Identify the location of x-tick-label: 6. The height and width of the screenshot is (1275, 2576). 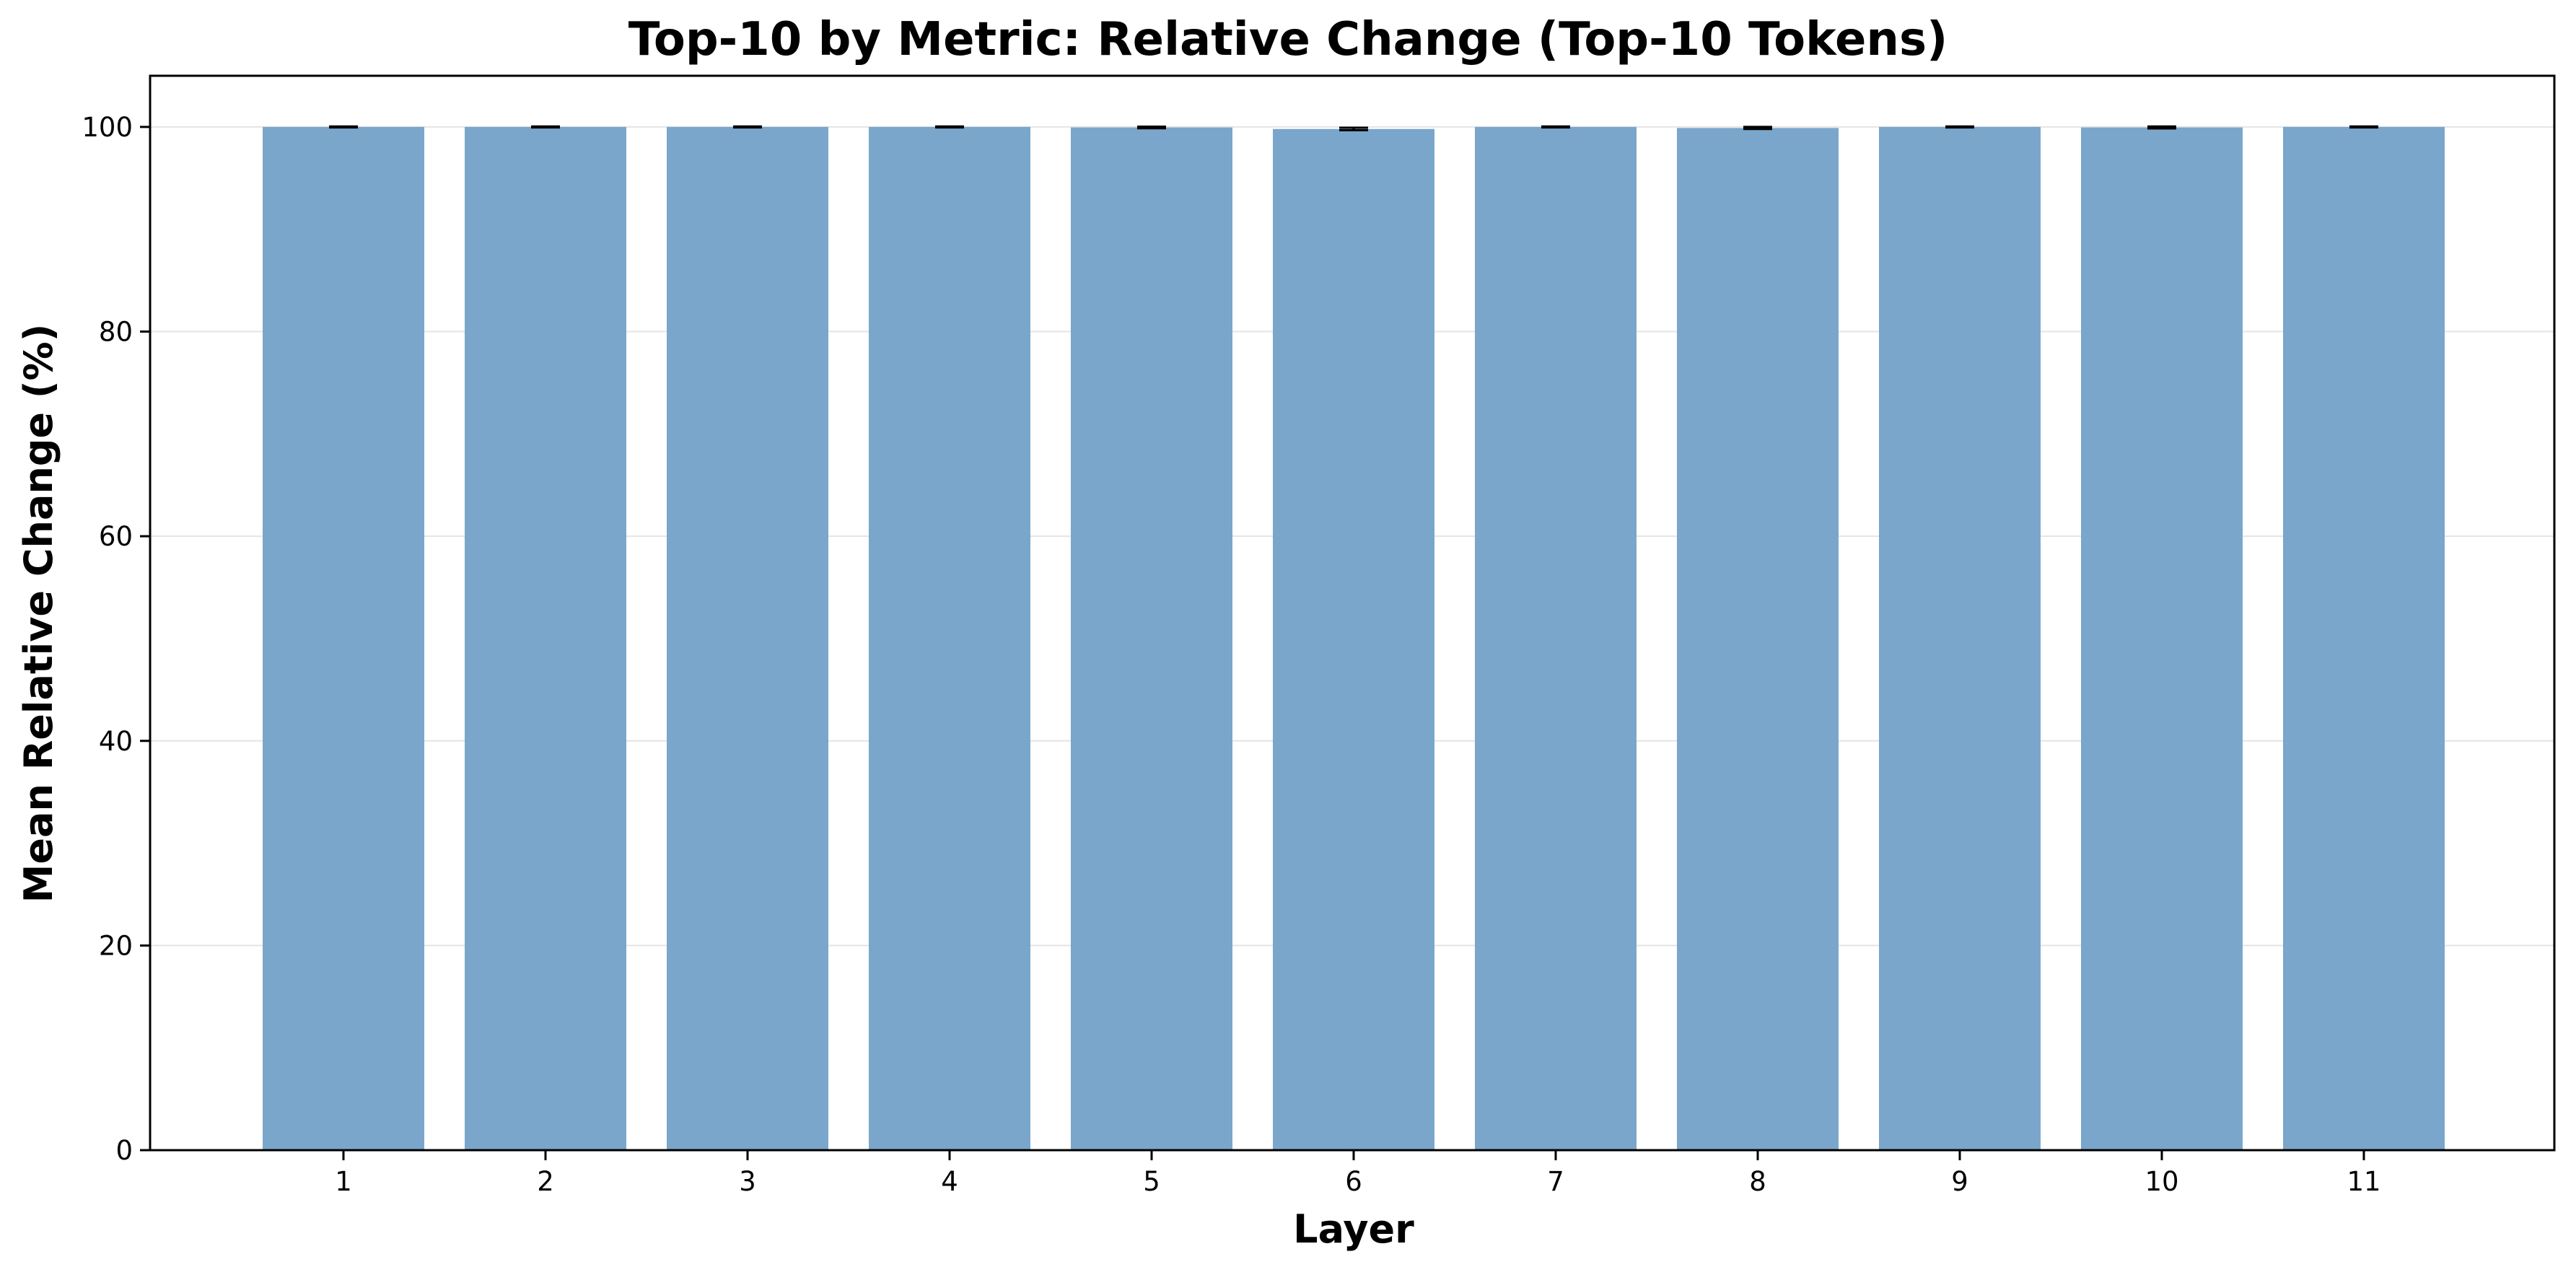
(1353, 1181).